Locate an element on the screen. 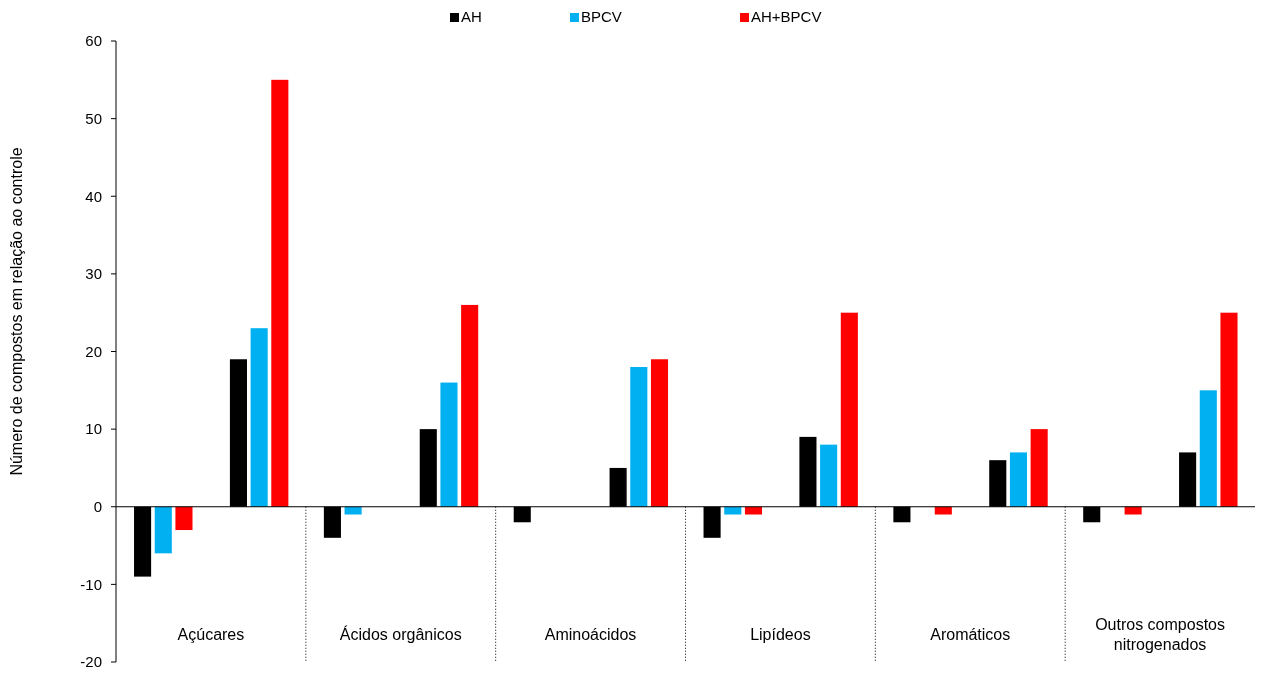 The height and width of the screenshot is (675, 1270). legend-label: AH is located at coordinates (471, 16).